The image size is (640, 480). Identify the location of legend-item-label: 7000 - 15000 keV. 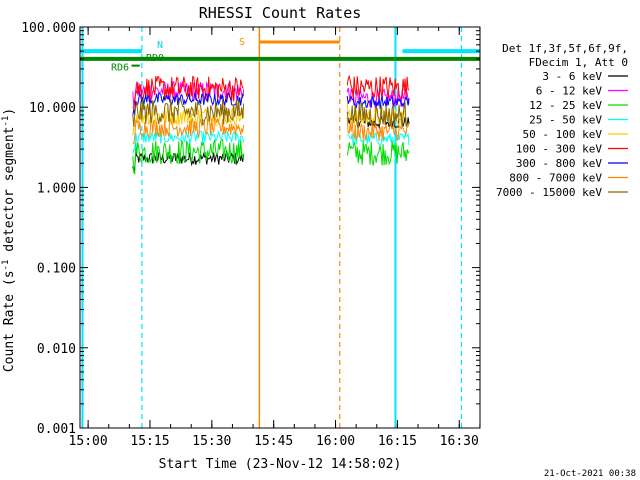
(549, 192).